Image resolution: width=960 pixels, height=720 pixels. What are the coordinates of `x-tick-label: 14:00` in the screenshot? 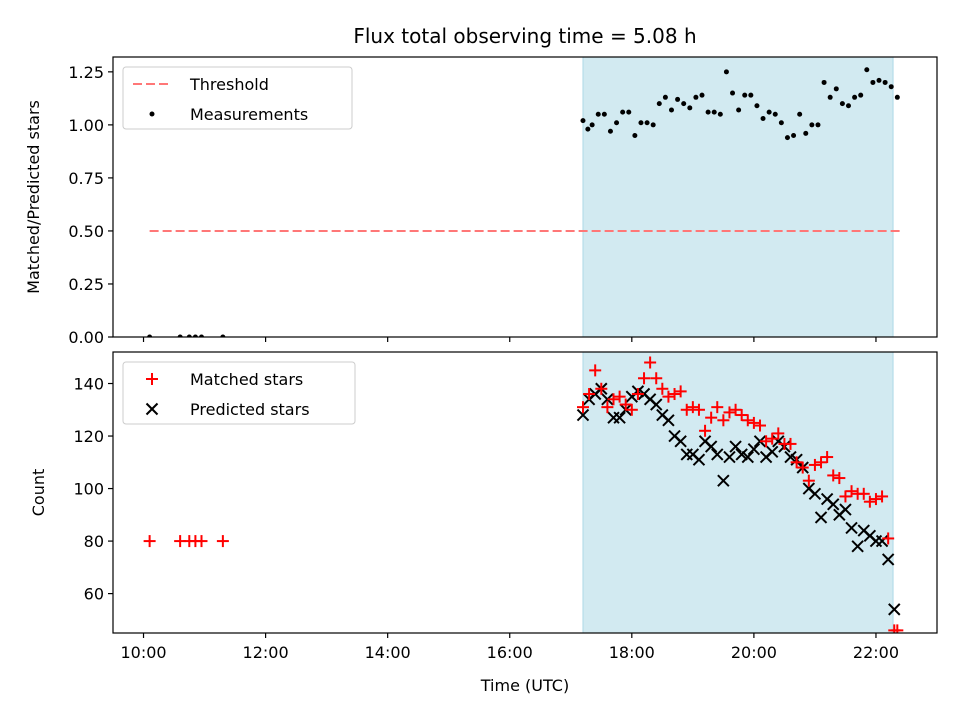 It's located at (388, 652).